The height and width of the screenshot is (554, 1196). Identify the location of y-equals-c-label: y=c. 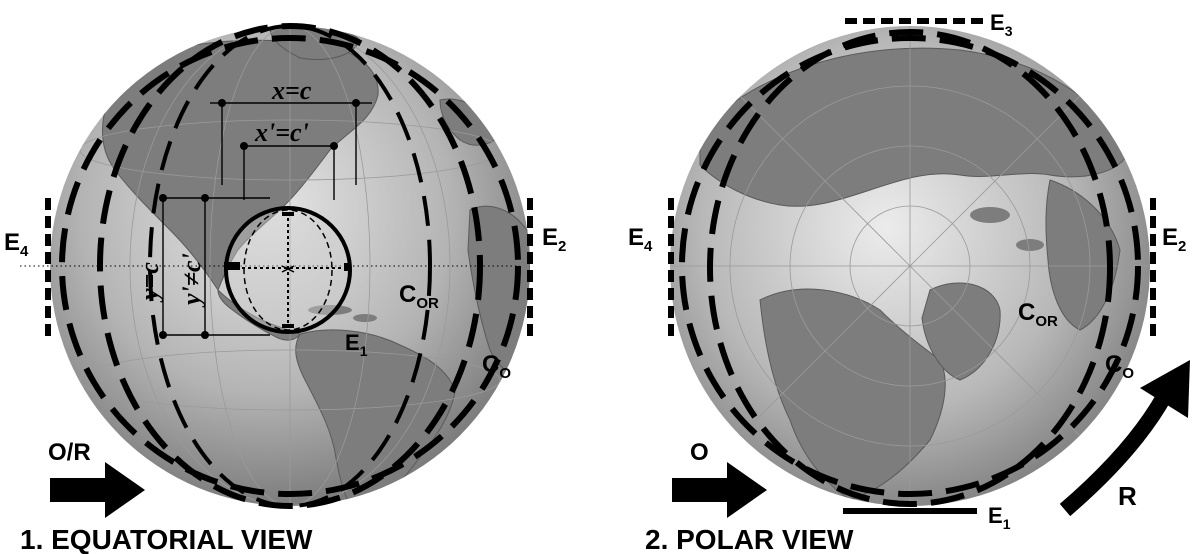
(149, 282).